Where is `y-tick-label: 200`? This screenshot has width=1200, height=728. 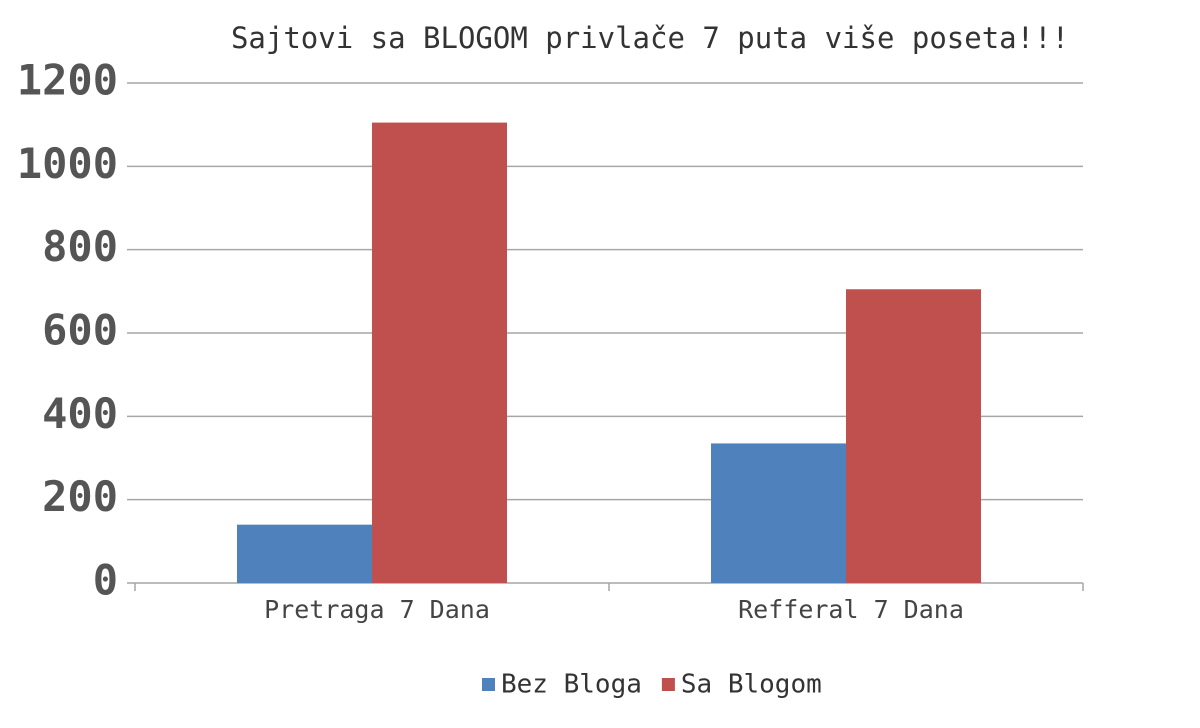
y-tick-label: 200 is located at coordinates (80, 496).